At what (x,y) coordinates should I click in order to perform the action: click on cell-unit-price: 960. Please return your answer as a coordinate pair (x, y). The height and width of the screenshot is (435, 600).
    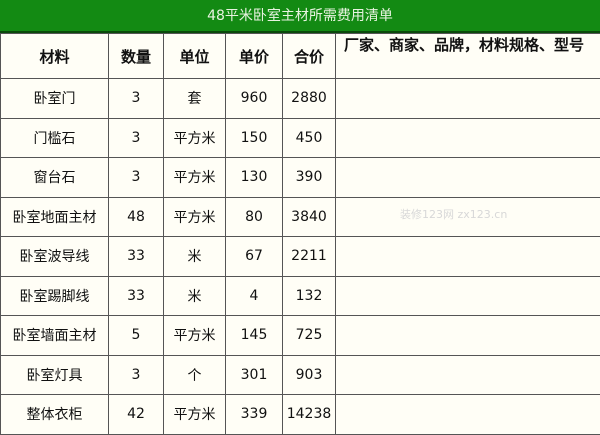
    Looking at the image, I should click on (254, 99).